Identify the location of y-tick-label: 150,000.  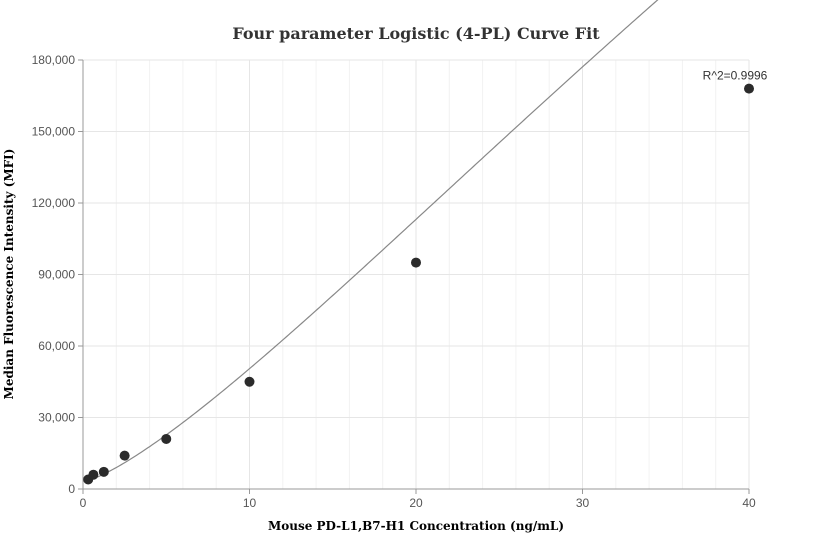
(54, 132).